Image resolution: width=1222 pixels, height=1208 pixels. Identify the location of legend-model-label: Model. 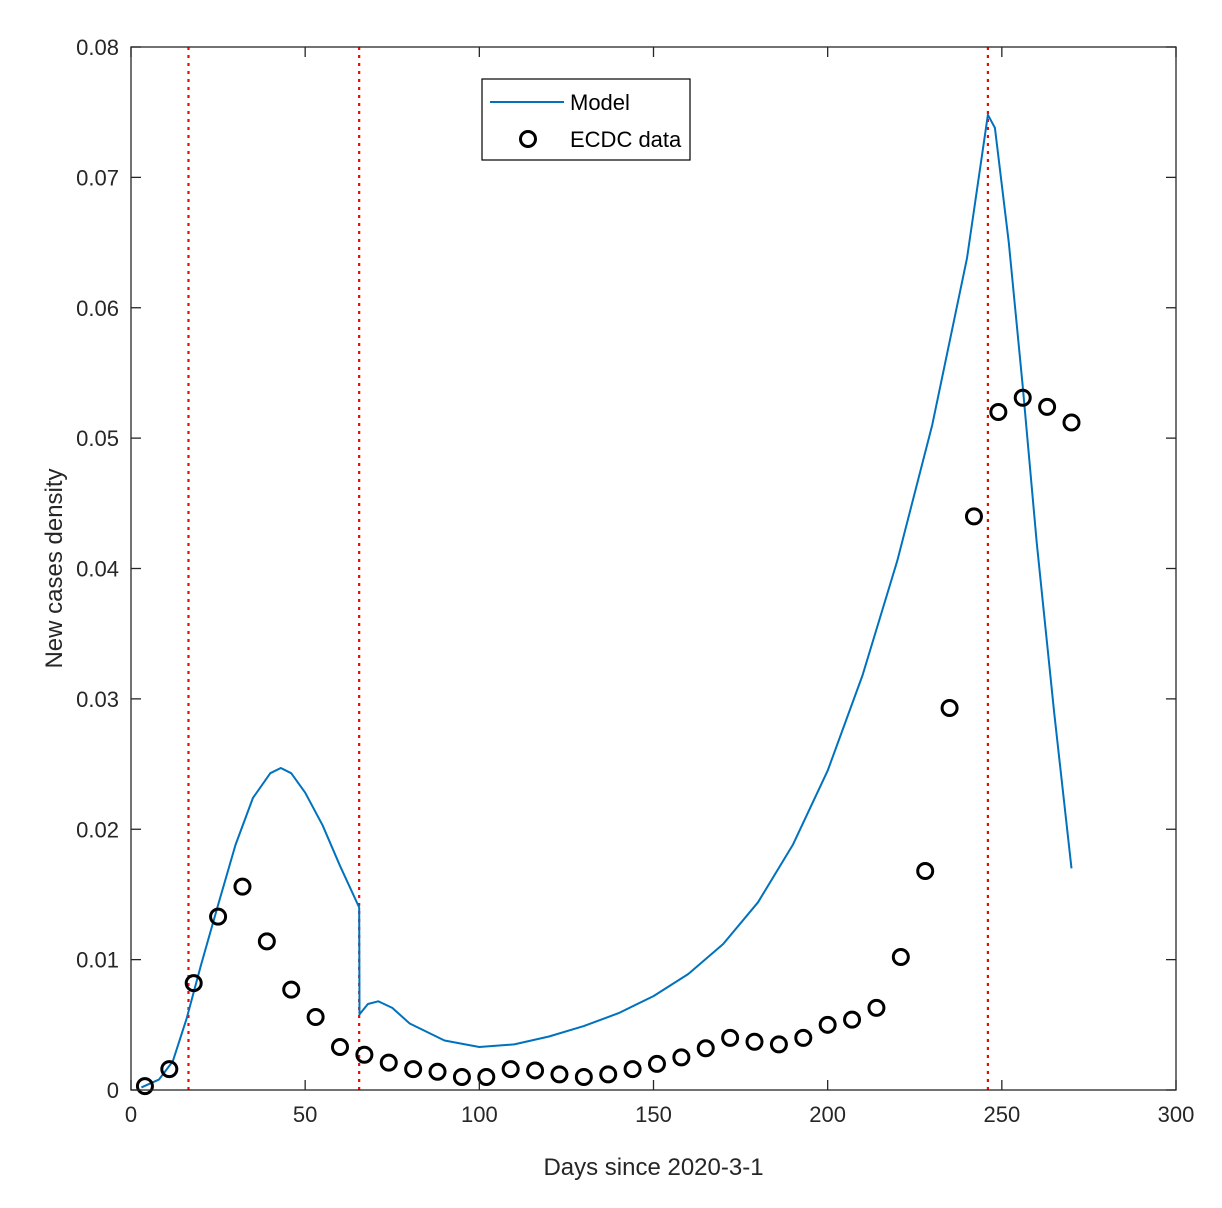
(600, 102).